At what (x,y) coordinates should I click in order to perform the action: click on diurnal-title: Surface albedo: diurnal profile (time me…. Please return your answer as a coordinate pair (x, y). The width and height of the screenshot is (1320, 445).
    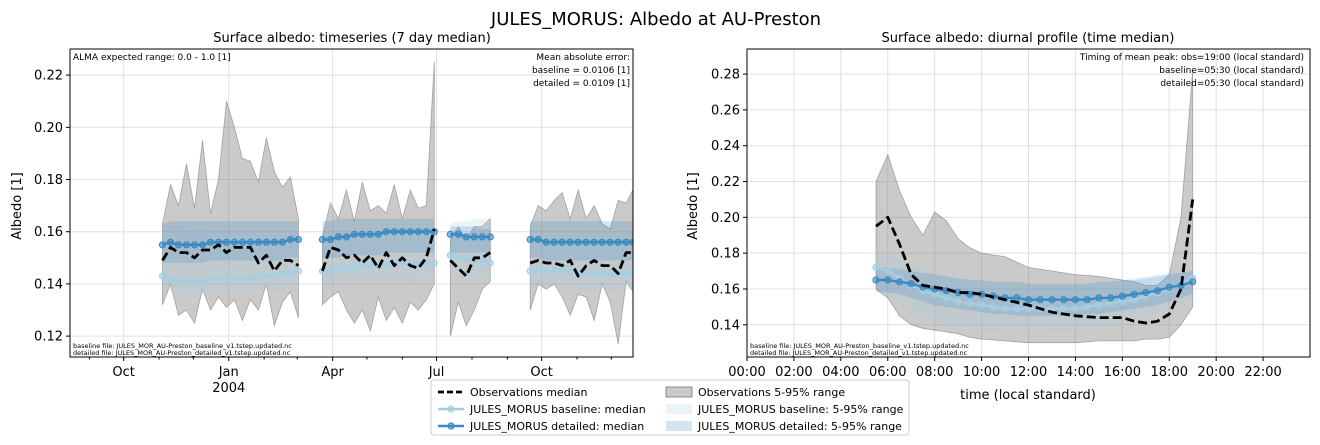
    Looking at the image, I should click on (1028, 38).